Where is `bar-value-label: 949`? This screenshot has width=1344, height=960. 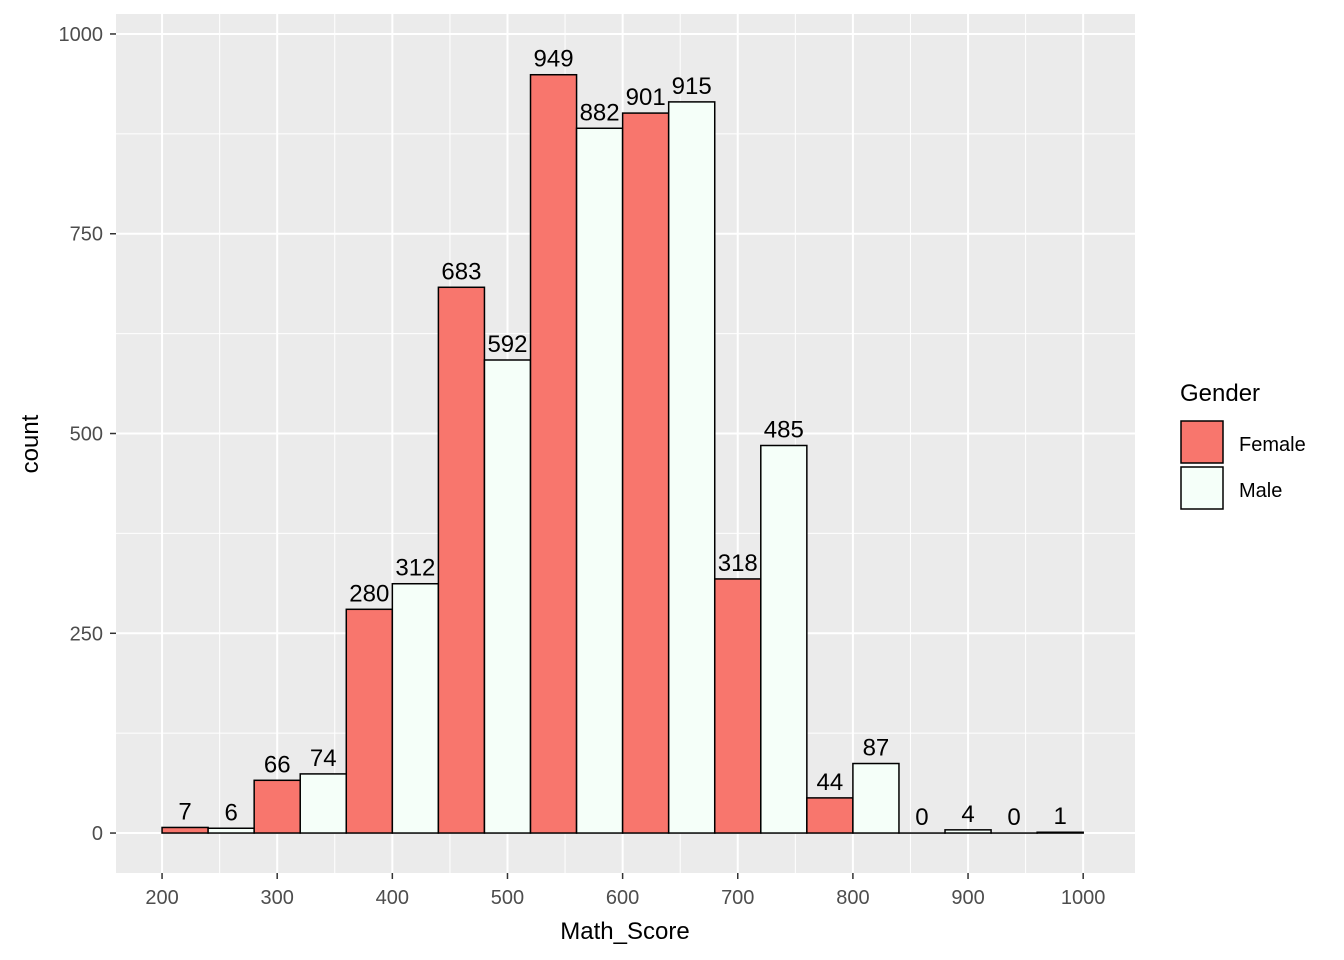 bar-value-label: 949 is located at coordinates (554, 59).